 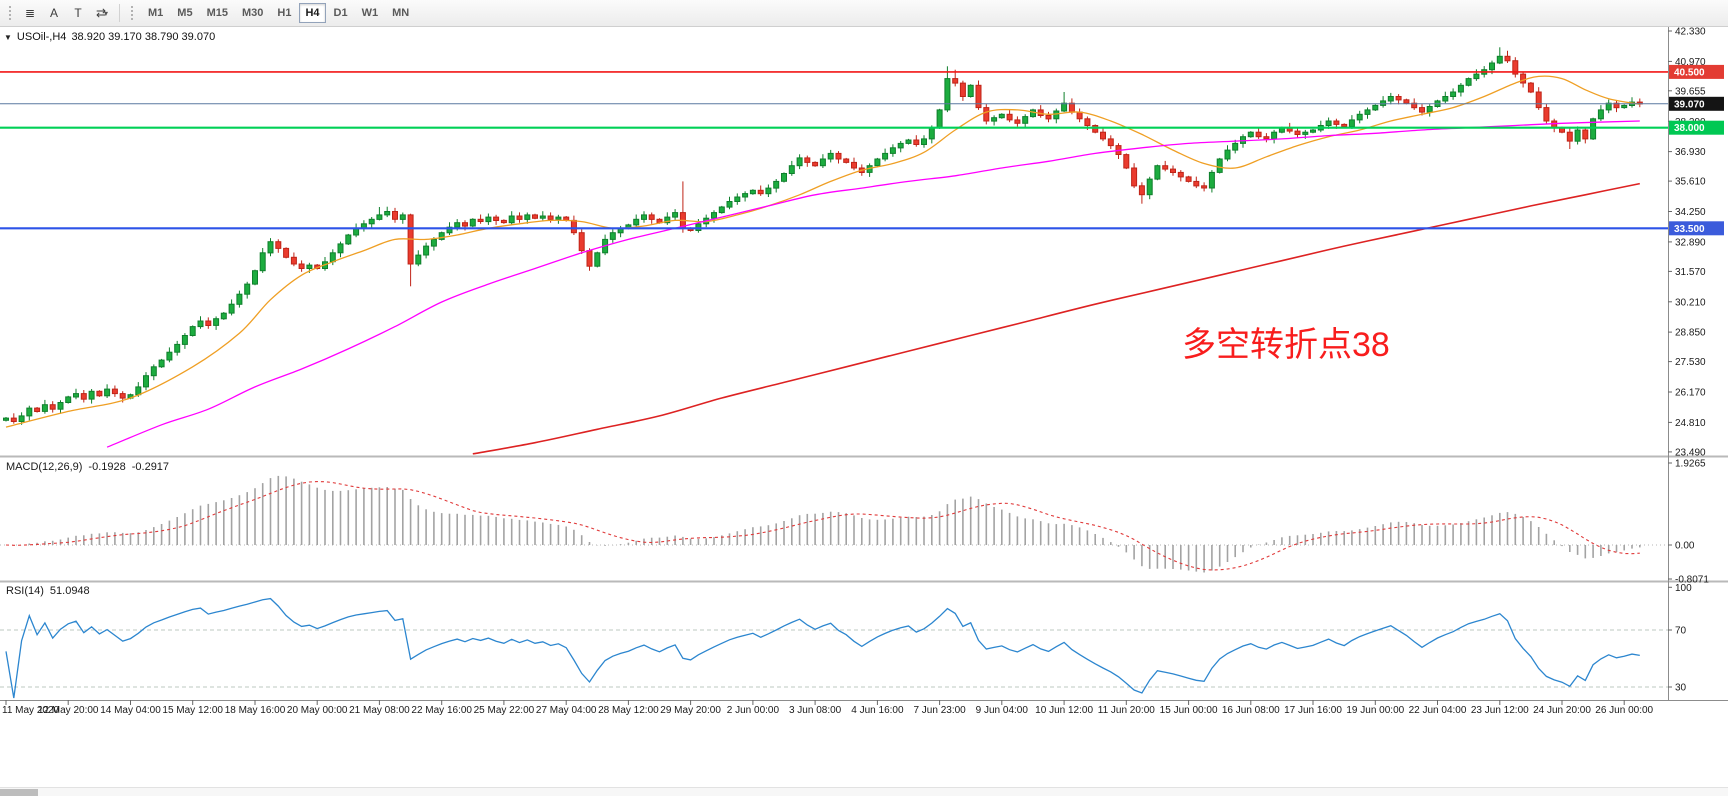 I want to click on symbol-ohlc-line: ▼ USOil-,H4 38.920 39.170 38.790 39.070, so click(x=109, y=37).